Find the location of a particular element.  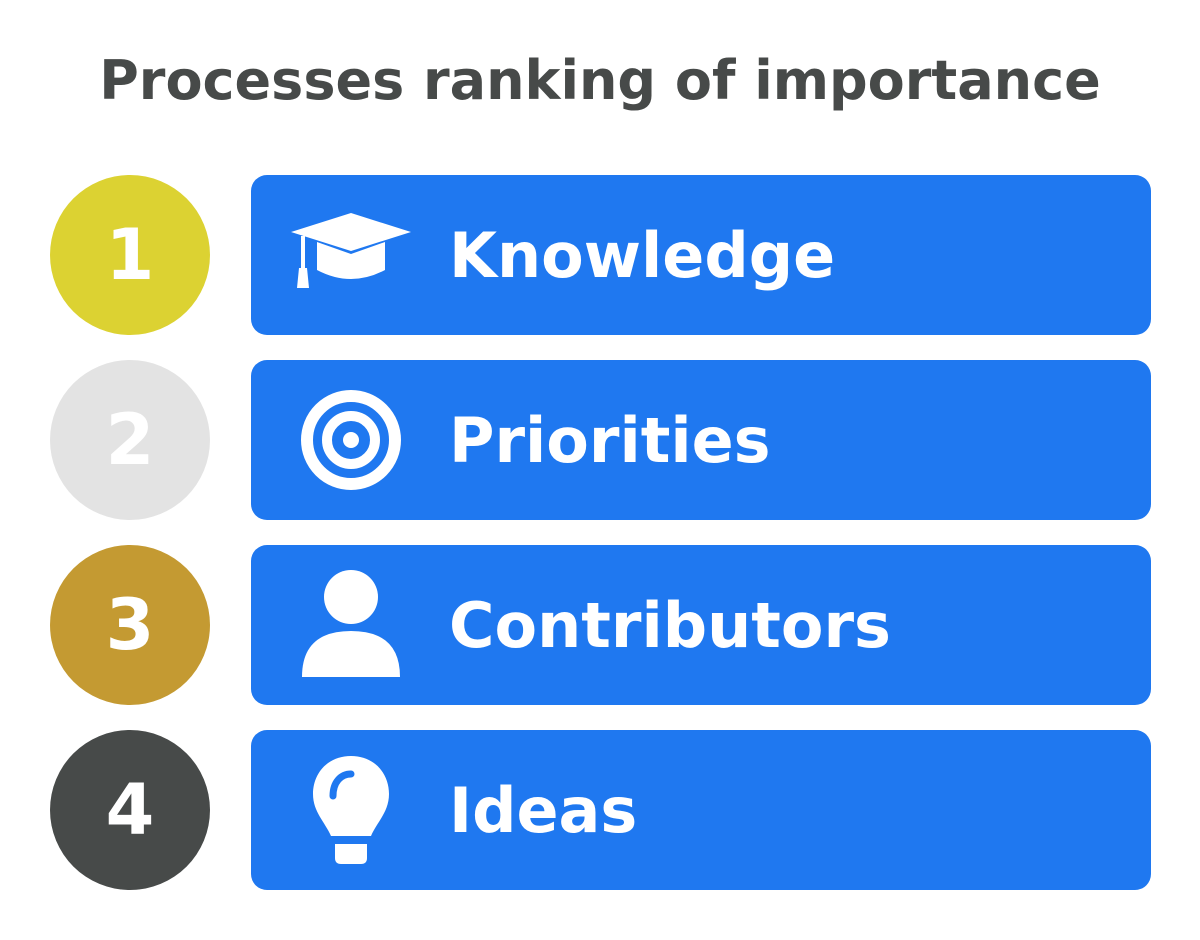

process-label: Ideas is located at coordinates (543, 810).